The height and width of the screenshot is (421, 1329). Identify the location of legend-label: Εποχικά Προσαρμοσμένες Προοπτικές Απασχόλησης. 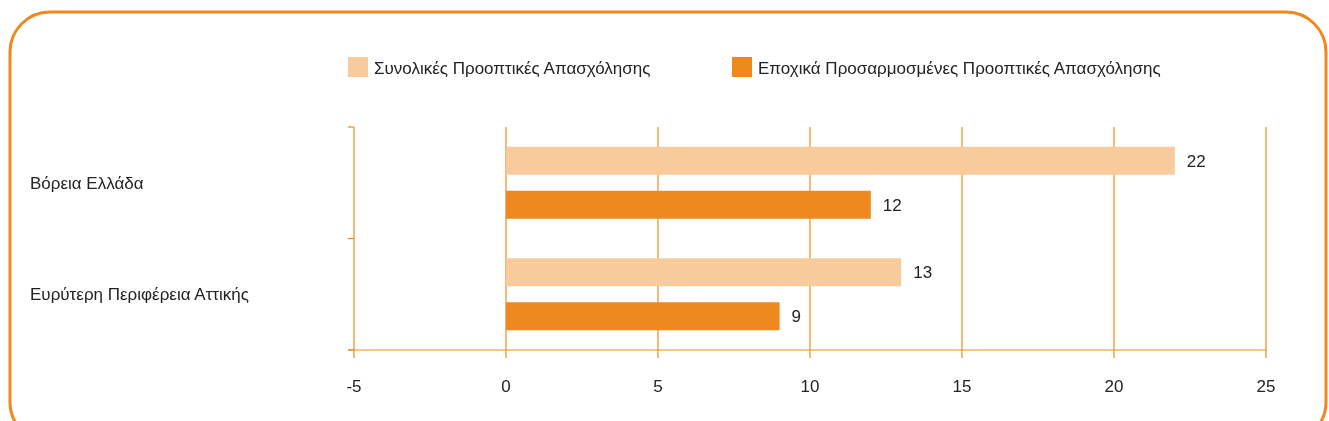
(959, 68).